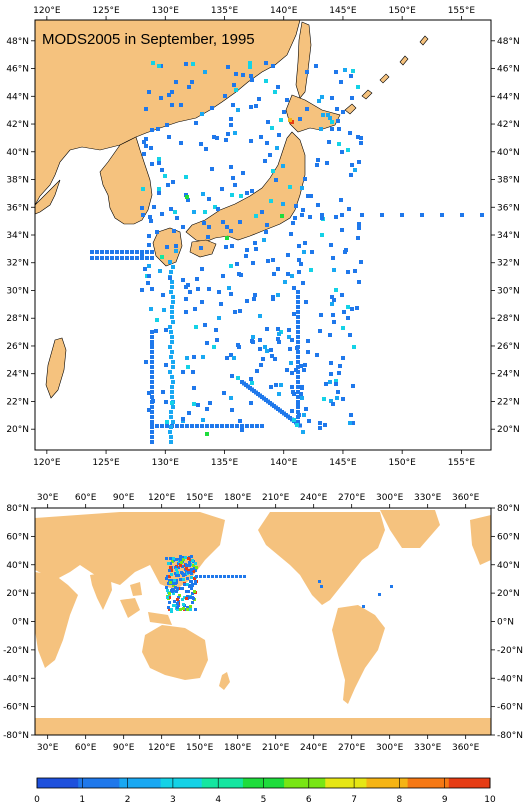  What do you see at coordinates (508, 375) in the screenshot?
I see `lat-label-right: 24°N` at bounding box center [508, 375].